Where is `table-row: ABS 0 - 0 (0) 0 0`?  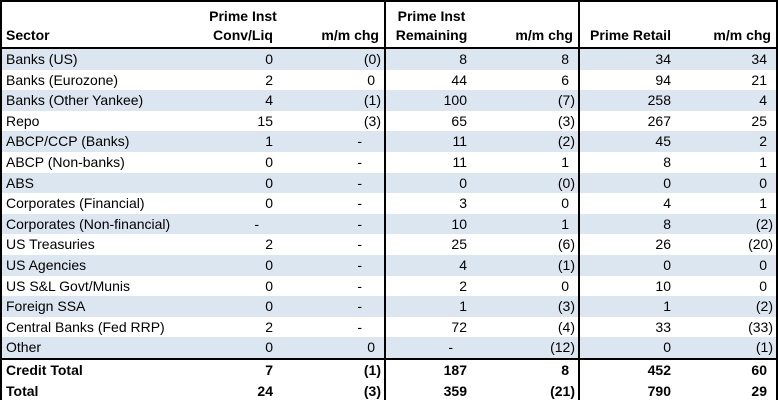 table-row: ABS 0 - 0 (0) 0 0 is located at coordinates (389, 183).